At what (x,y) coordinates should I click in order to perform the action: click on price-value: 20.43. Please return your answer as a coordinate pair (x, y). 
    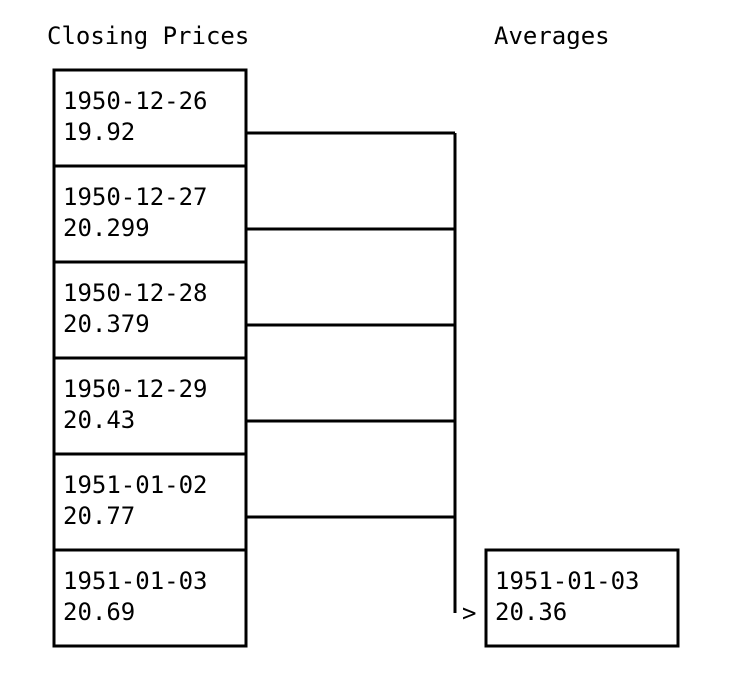
    Looking at the image, I should click on (99, 420).